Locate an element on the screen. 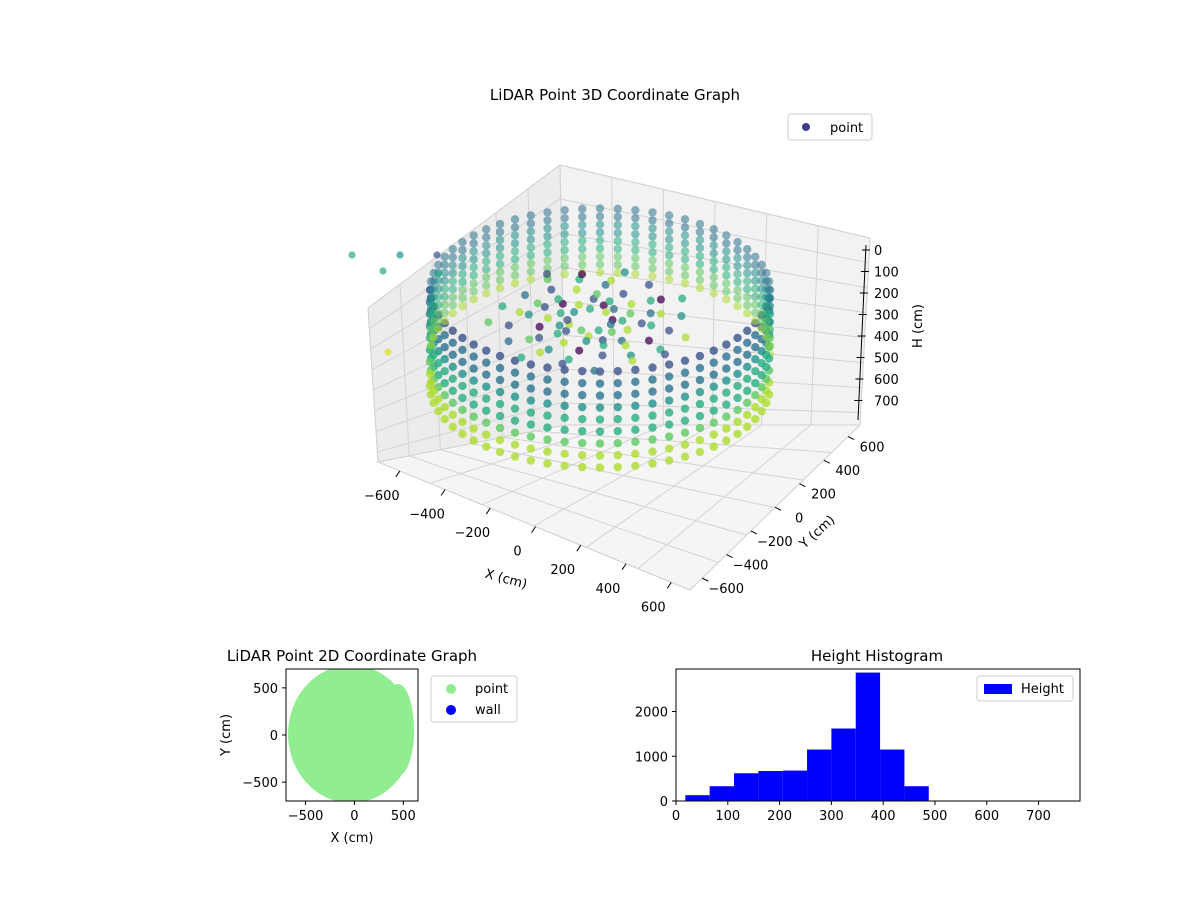 The image size is (1200, 904). chart-2d-title: LiDAR Point 2D Coordinate Graph is located at coordinates (352, 656).